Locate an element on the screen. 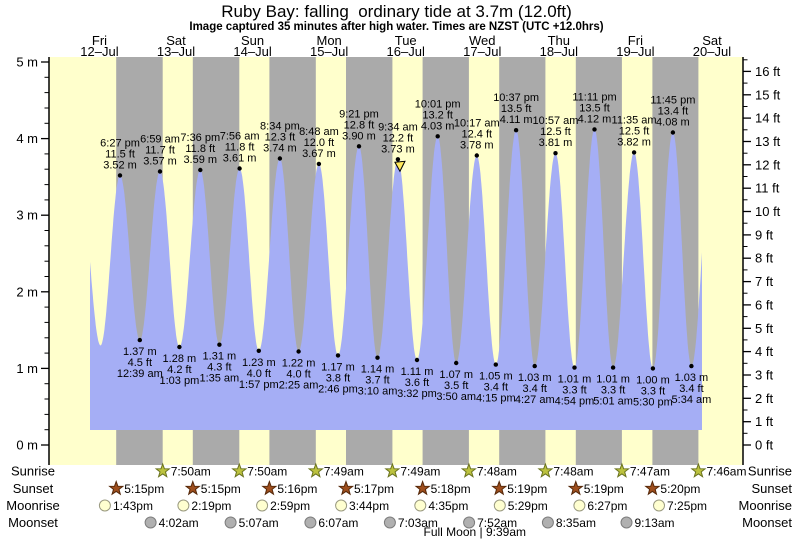  right-axis-tick-label: 13 ft is located at coordinates (768, 141).